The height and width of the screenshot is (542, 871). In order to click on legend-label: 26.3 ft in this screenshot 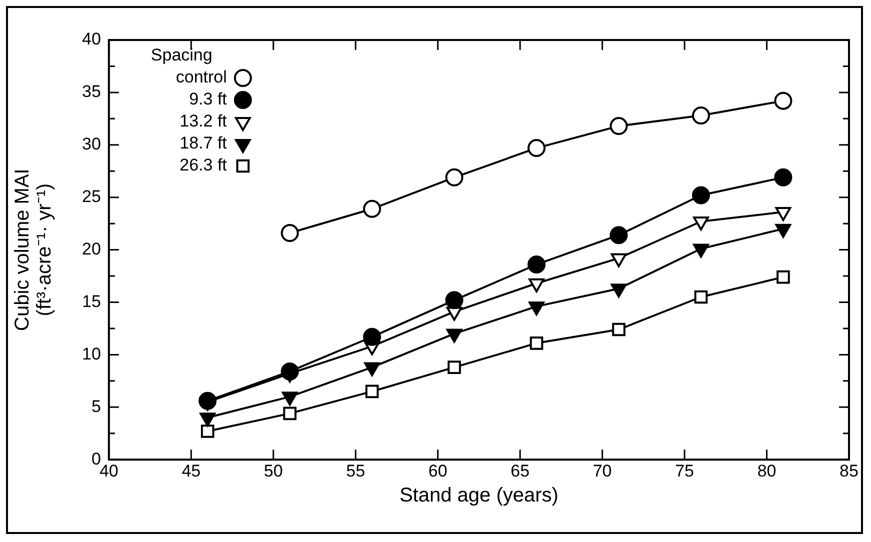, I will do `click(204, 165)`.